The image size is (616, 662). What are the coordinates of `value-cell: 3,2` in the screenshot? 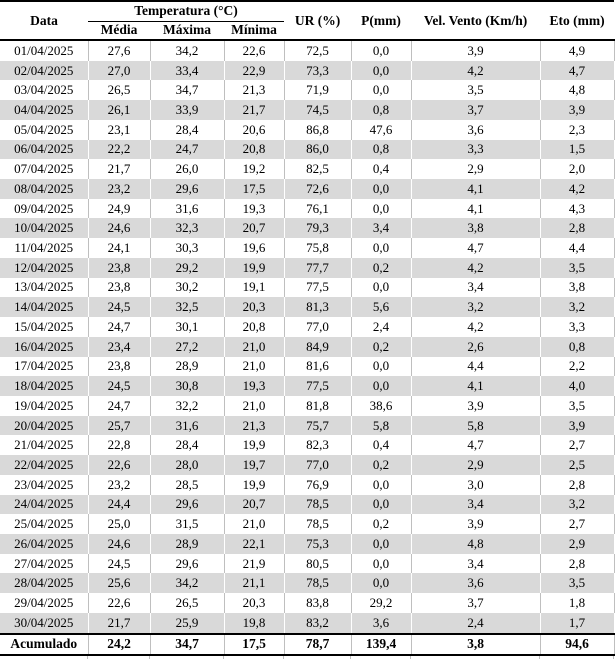 It's located at (577, 307).